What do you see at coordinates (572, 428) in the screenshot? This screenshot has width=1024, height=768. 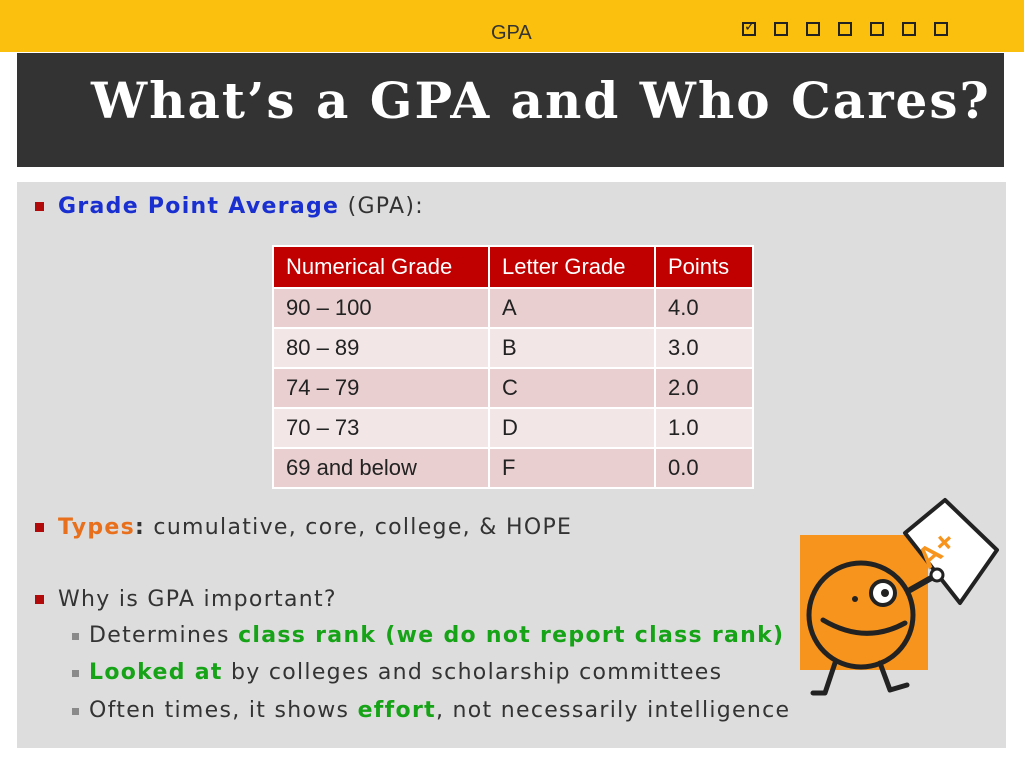 I see `table-cell: D` at bounding box center [572, 428].